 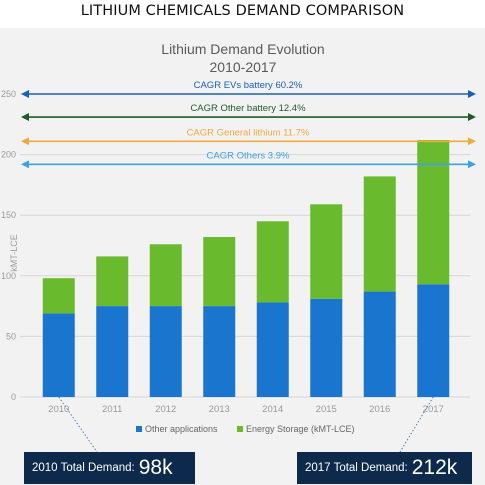 What do you see at coordinates (165, 409) in the screenshot?
I see `x-tick-label: 2012` at bounding box center [165, 409].